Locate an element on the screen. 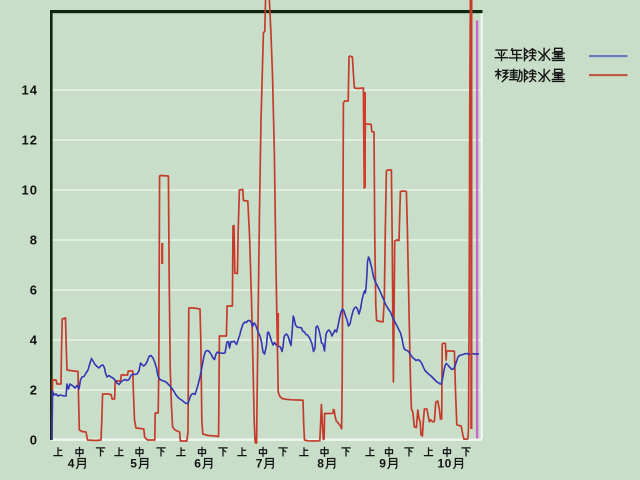 The image size is (640, 480). svg-text: 5 is located at coordinates (133, 464).